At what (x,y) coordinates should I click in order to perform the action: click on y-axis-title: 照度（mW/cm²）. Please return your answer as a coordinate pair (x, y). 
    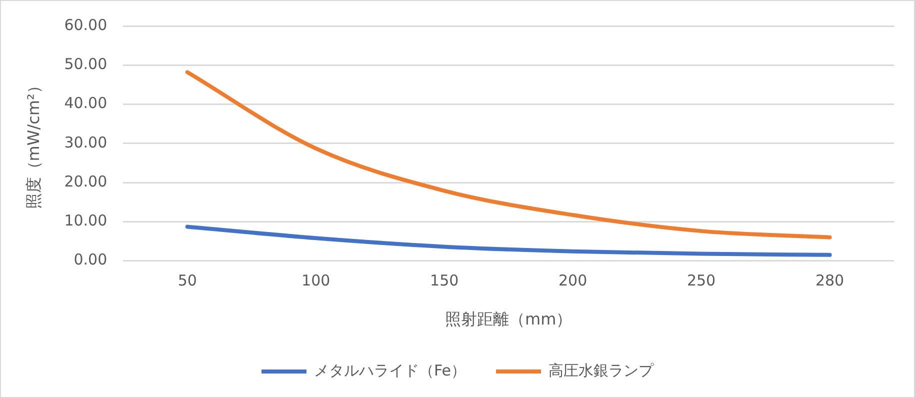
    Looking at the image, I should click on (33, 144).